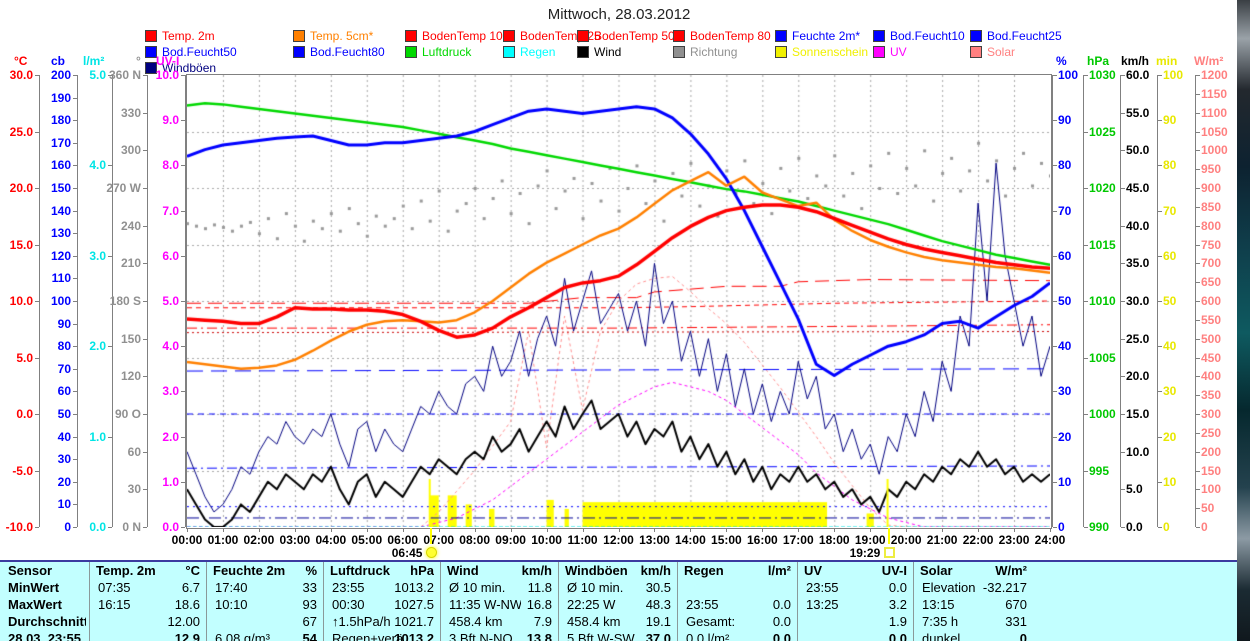  I want to click on y-axis-tick-label: 450, so click(1211, 357).